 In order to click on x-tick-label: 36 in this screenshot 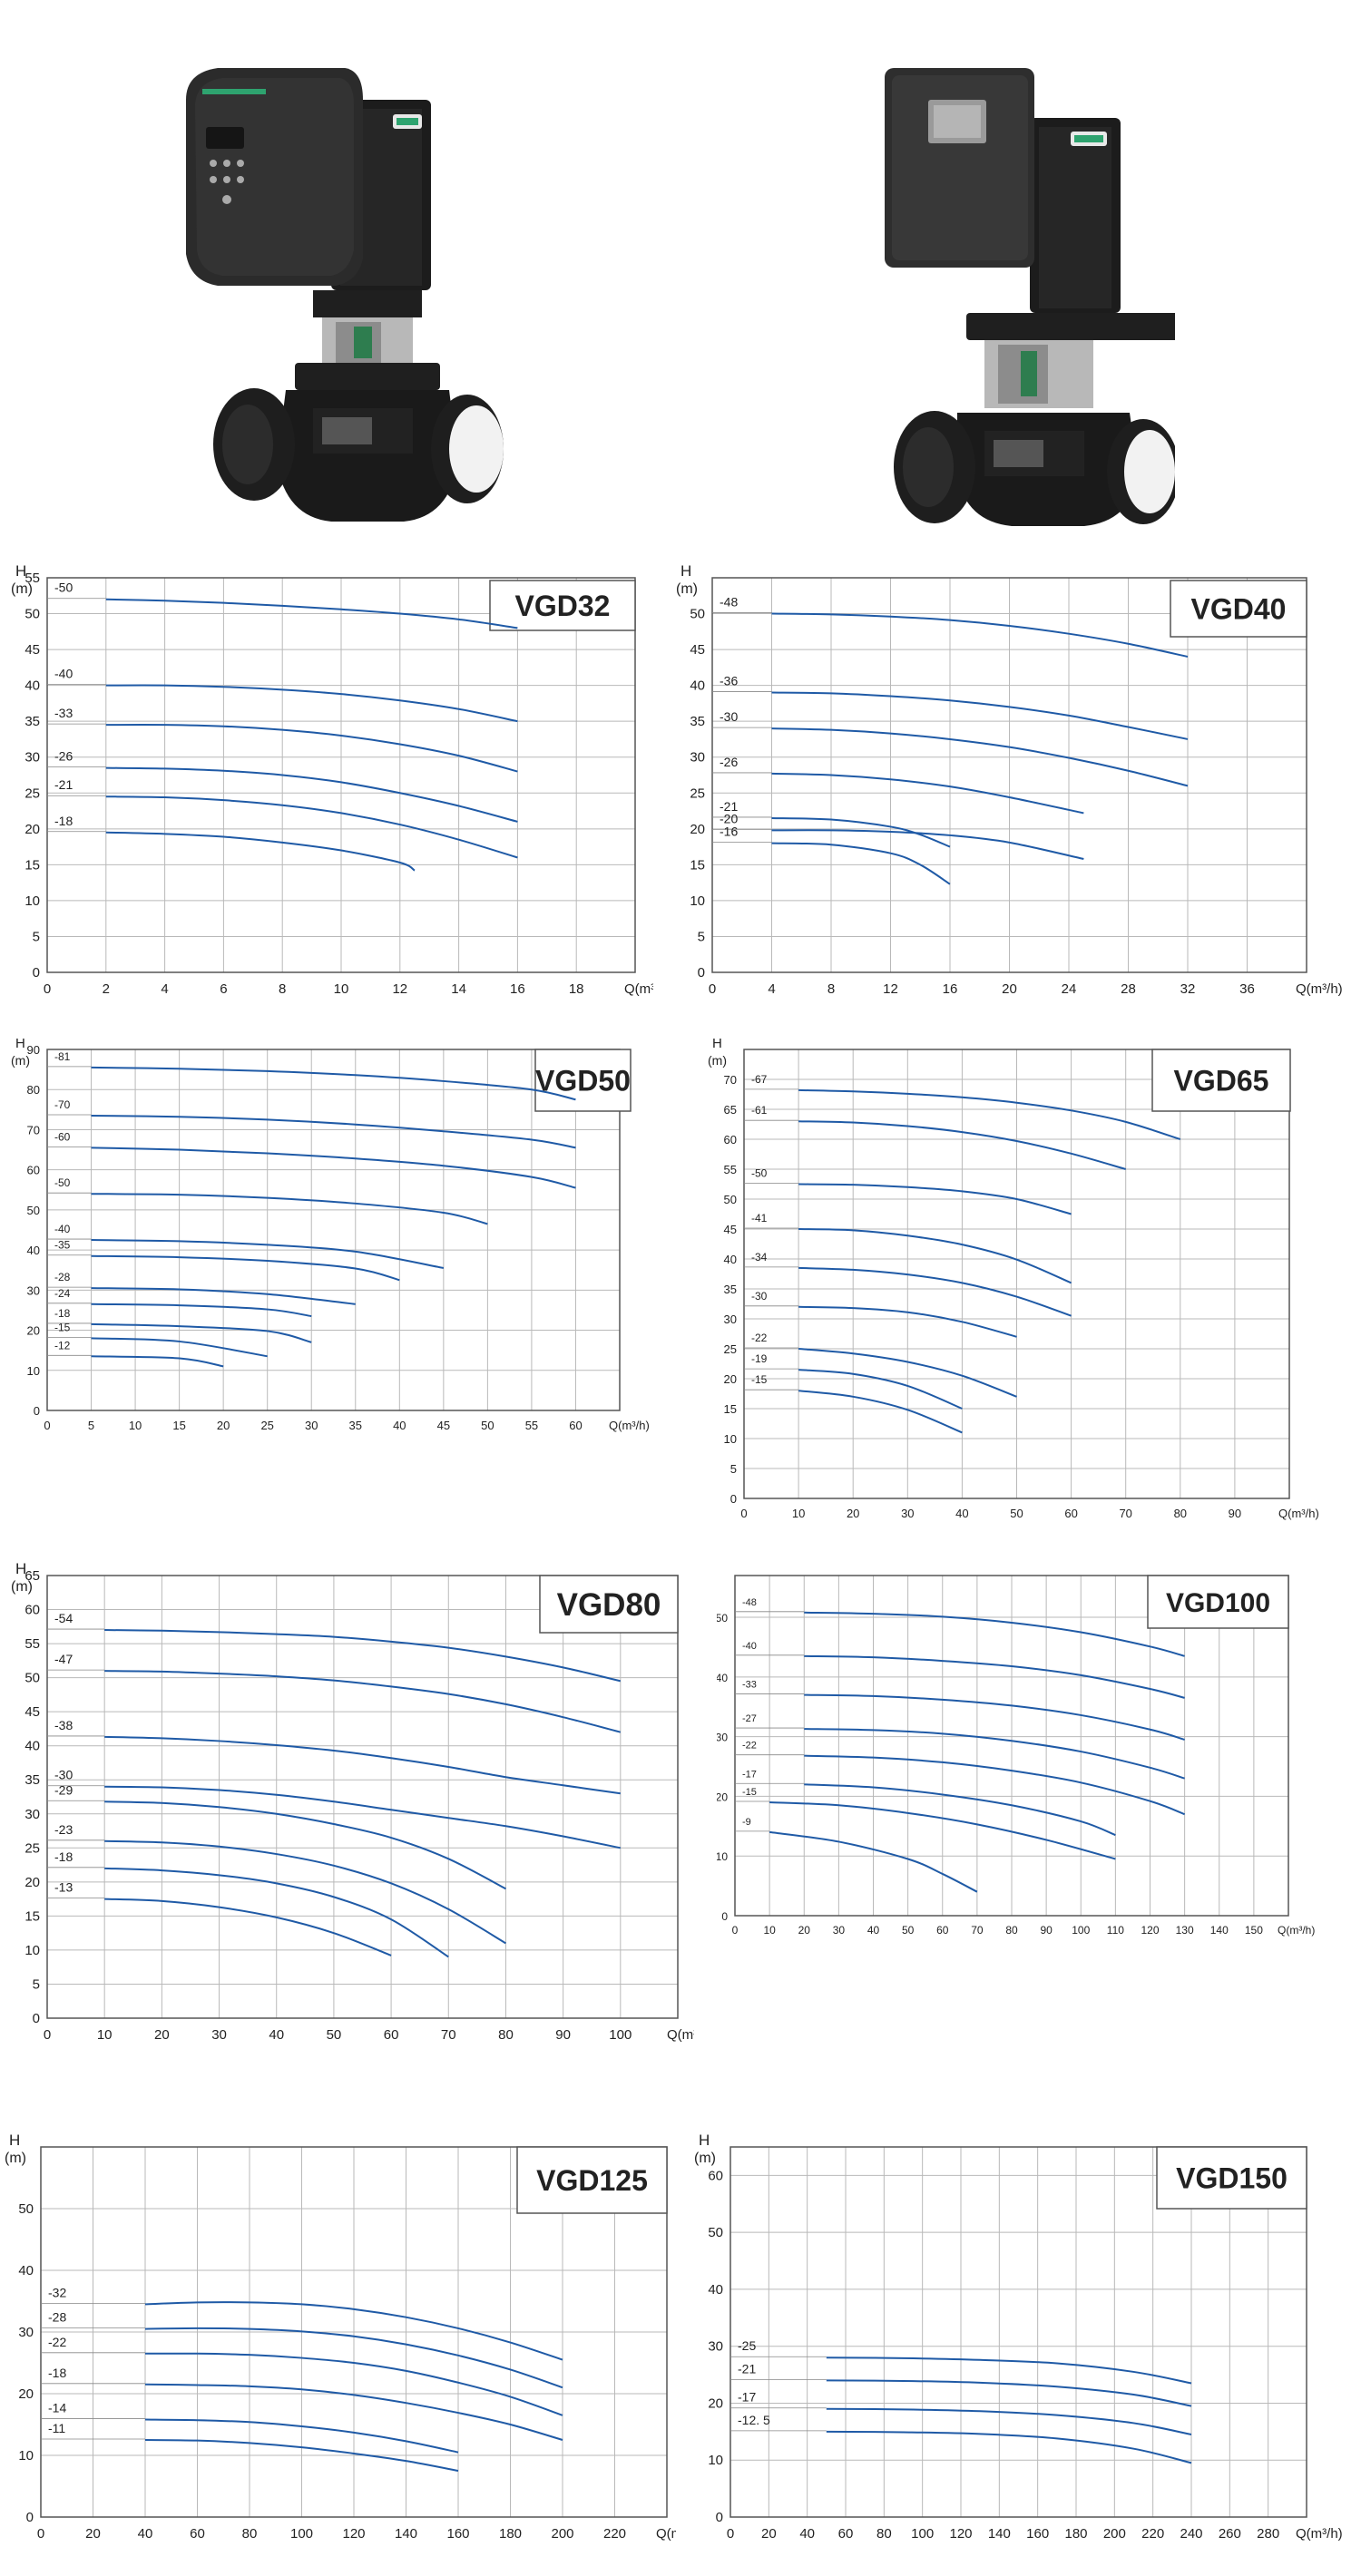, I will do `click(1247, 989)`.